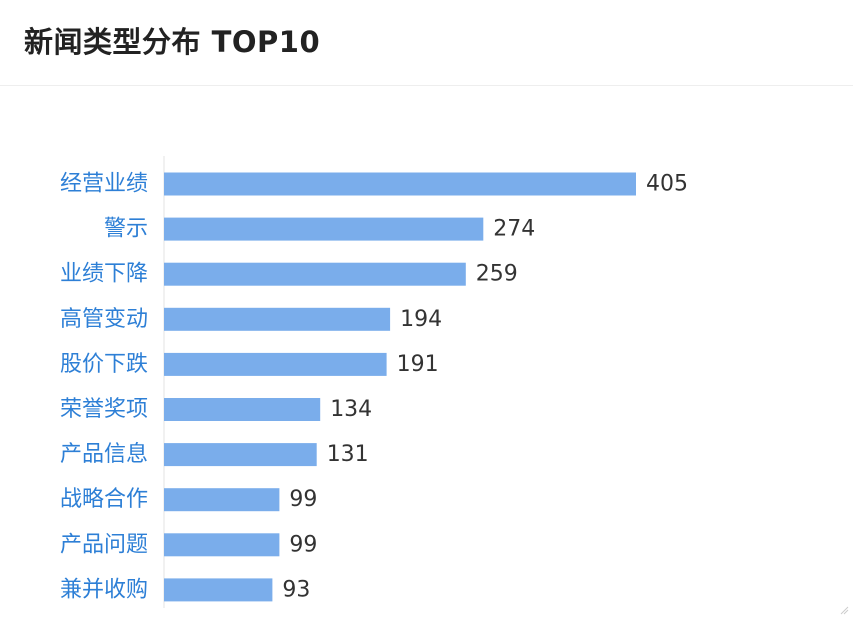  What do you see at coordinates (426, 43) in the screenshot?
I see `card-header: 新闻类型分布 TOP10` at bounding box center [426, 43].